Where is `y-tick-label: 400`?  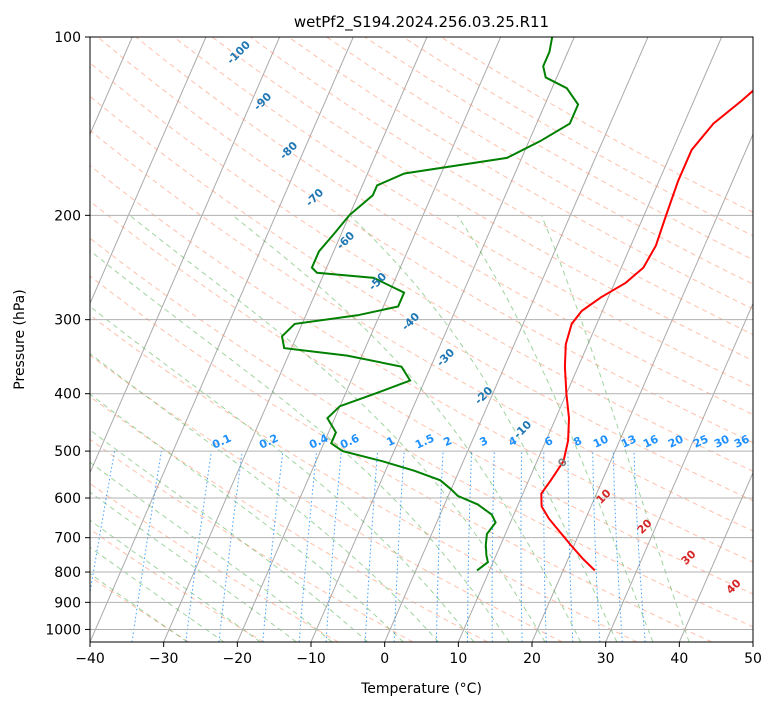 y-tick-label: 400 is located at coordinates (67, 395).